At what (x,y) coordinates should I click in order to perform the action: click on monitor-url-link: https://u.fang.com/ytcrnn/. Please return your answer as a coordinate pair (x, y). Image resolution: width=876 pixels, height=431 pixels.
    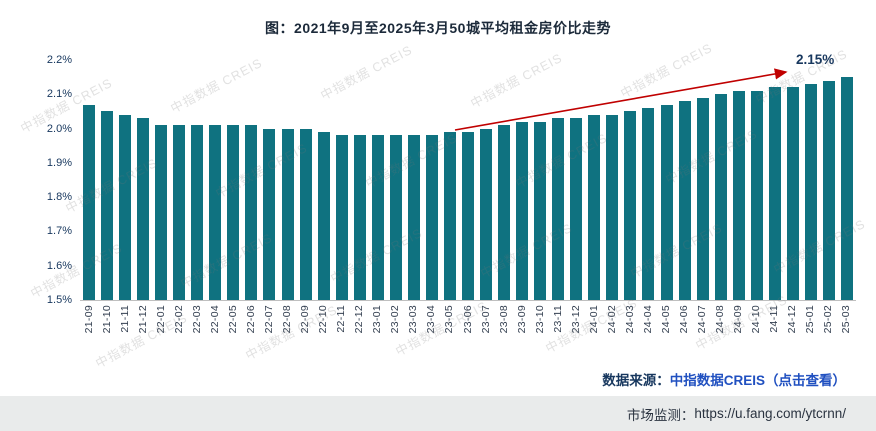
    Looking at the image, I should click on (770, 413).